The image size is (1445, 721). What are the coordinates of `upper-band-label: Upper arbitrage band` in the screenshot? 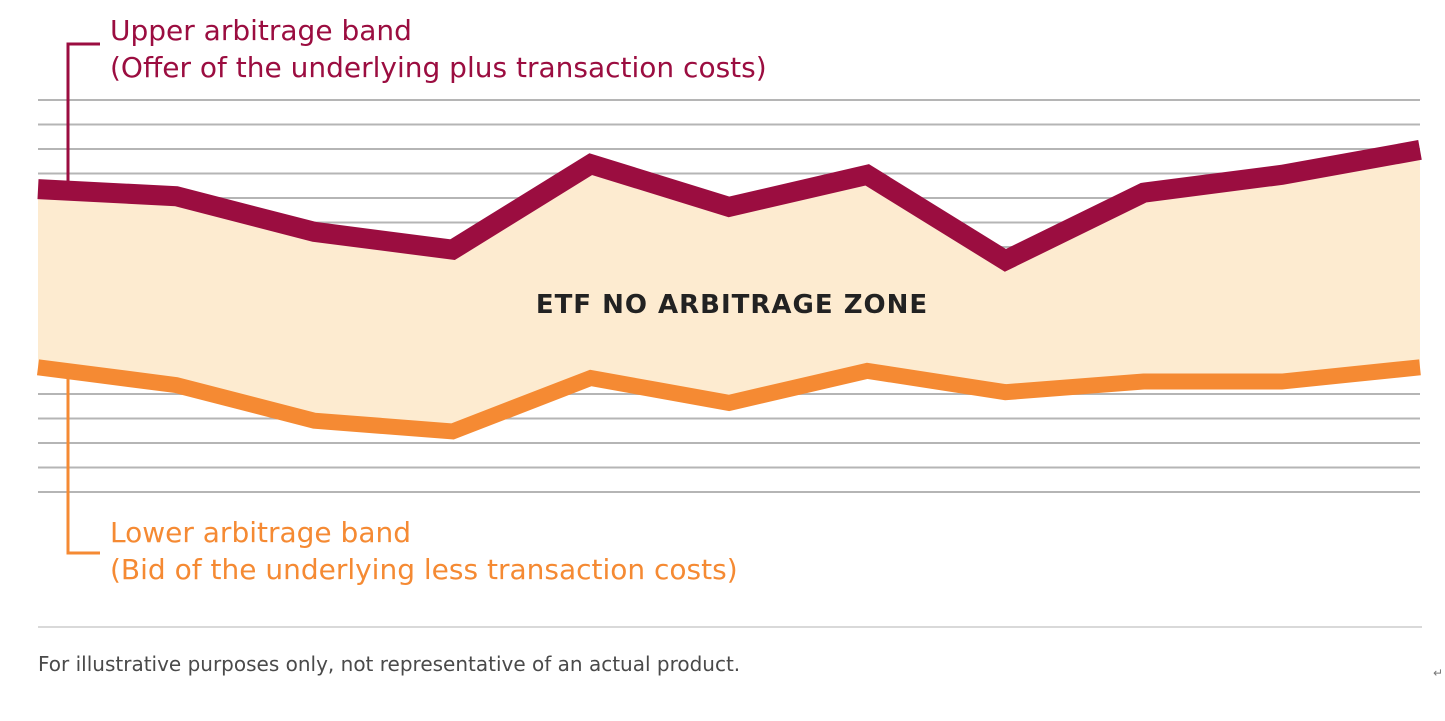 It's located at (261, 30).